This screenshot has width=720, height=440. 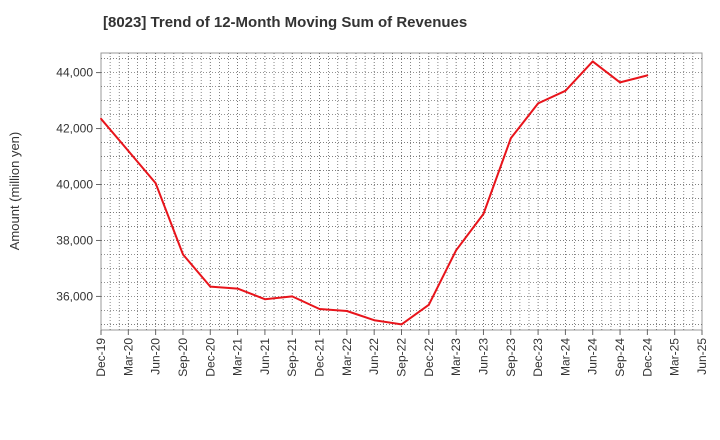 What do you see at coordinates (156, 356) in the screenshot?
I see `x-tick-label: Jun-20` at bounding box center [156, 356].